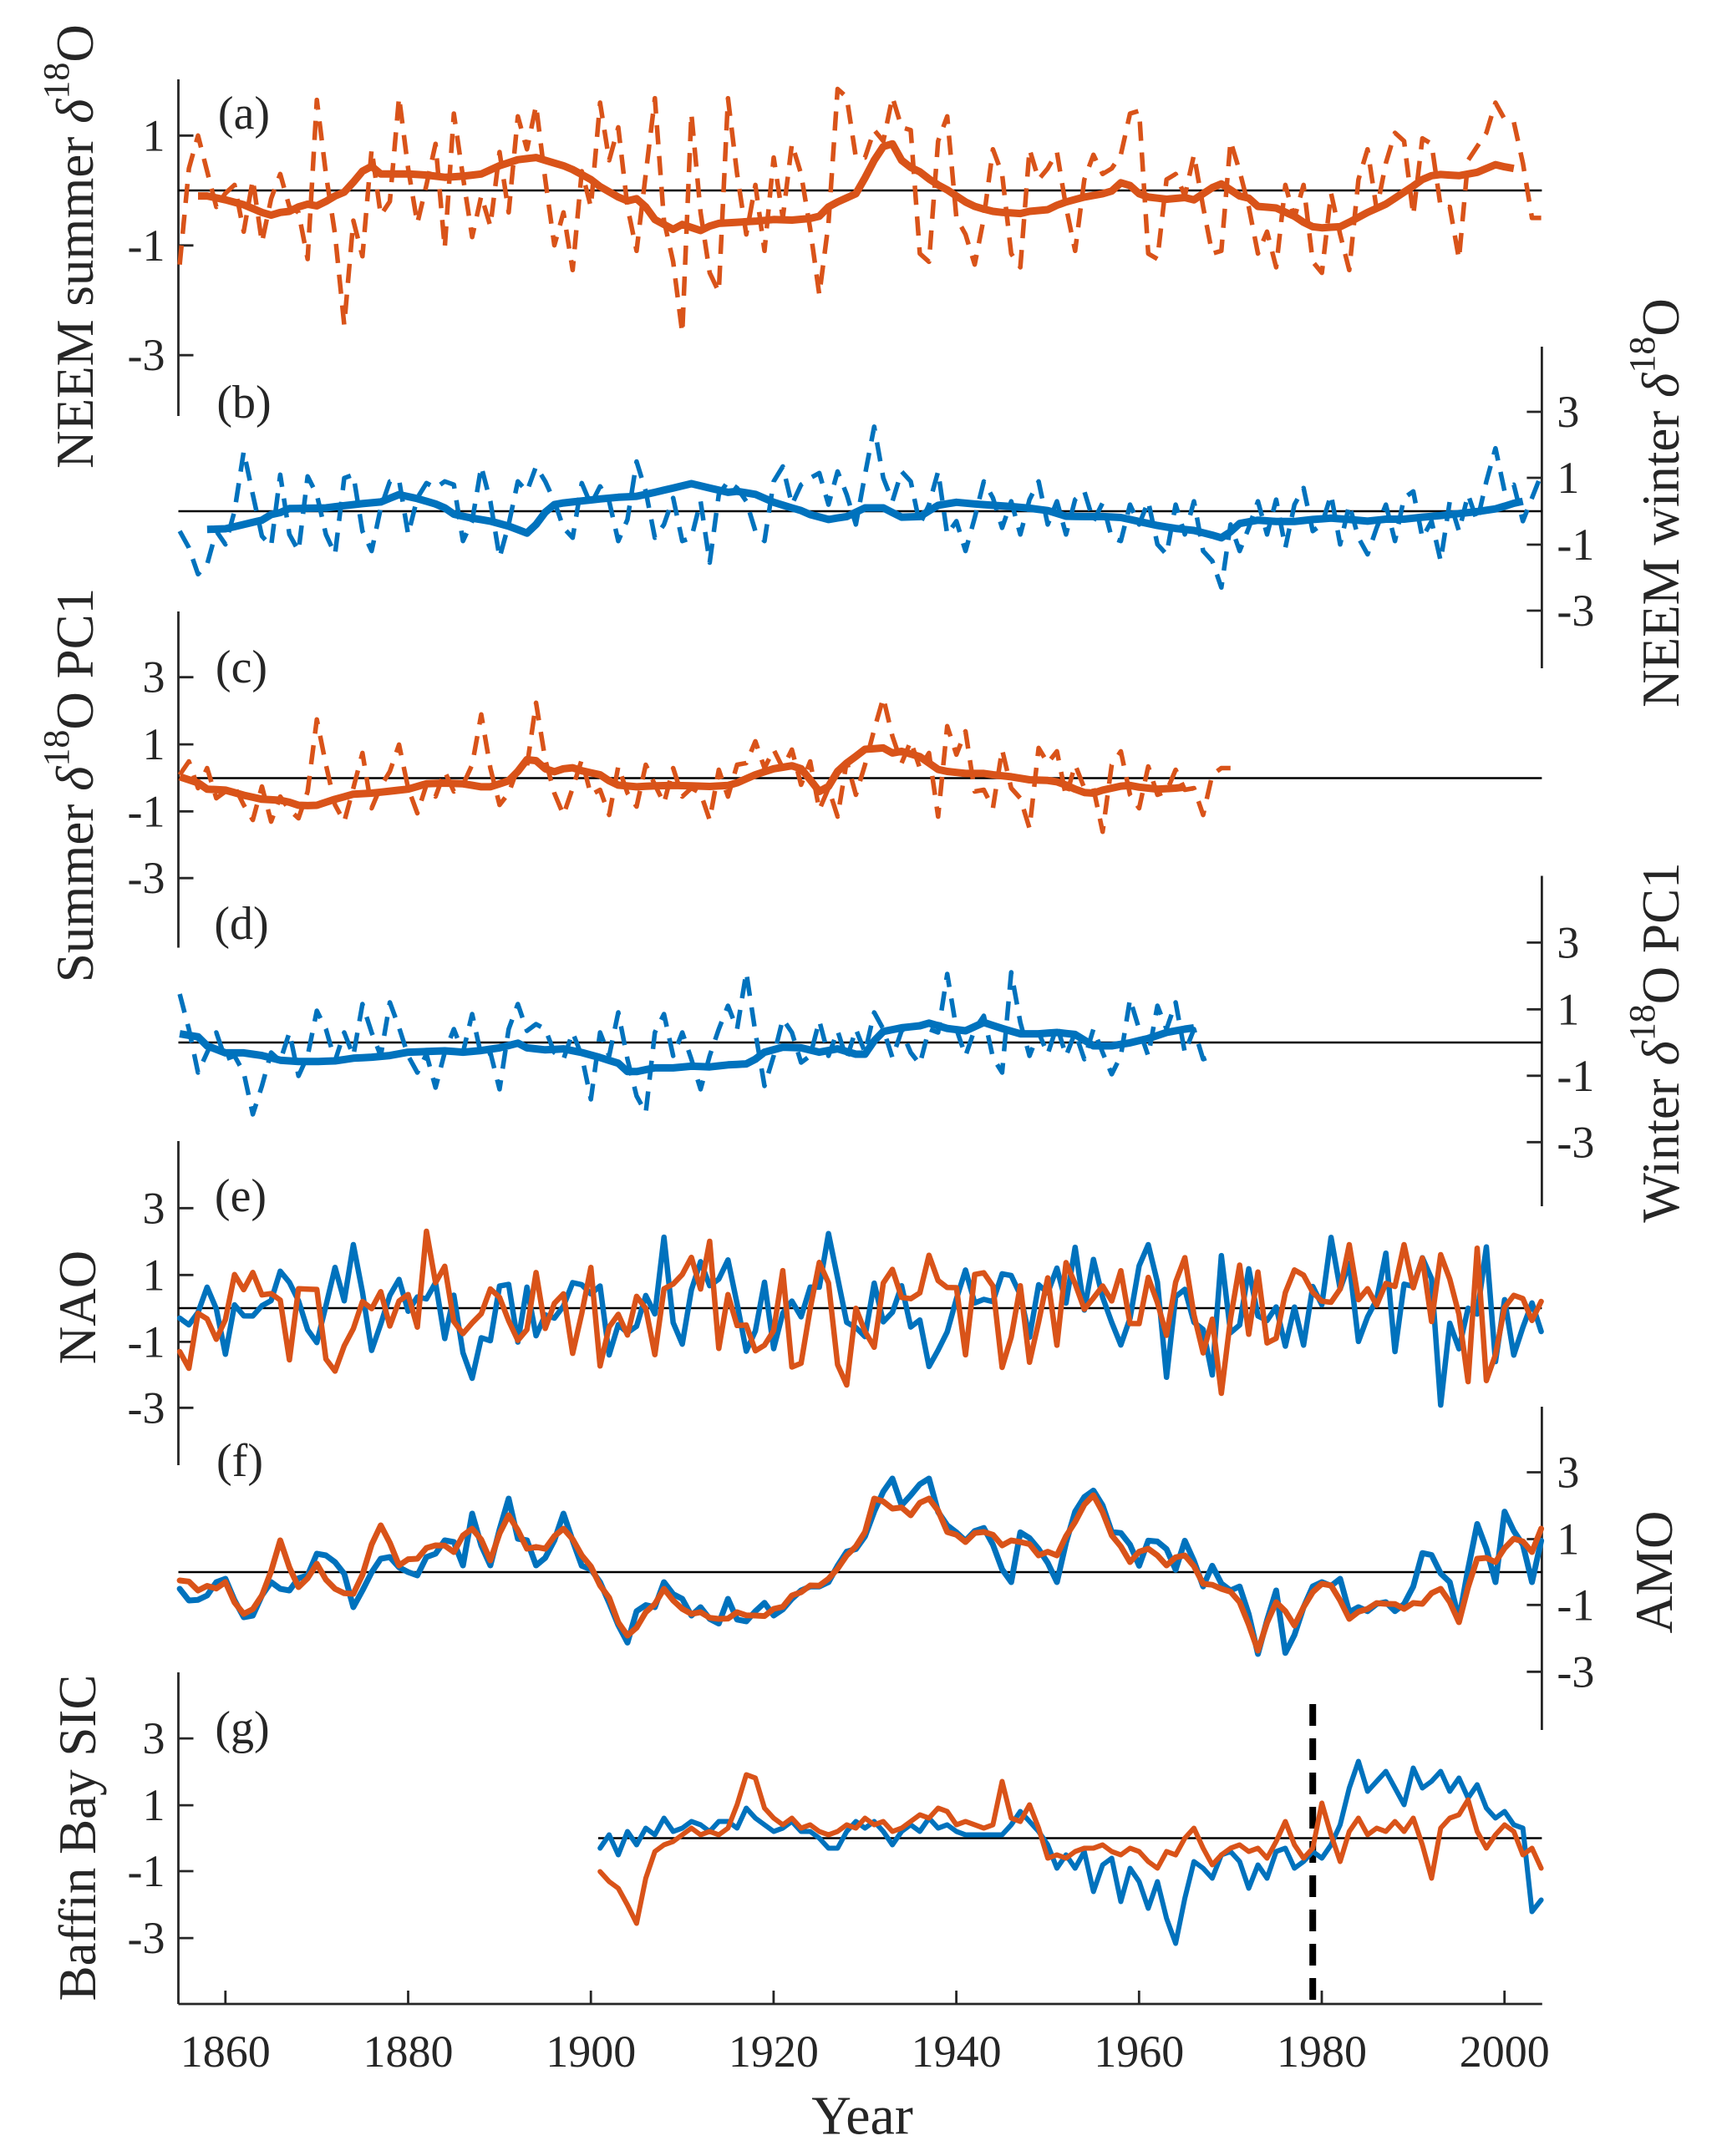  I want to click on svg-text: NEEM summer δ18O, so click(70, 246).